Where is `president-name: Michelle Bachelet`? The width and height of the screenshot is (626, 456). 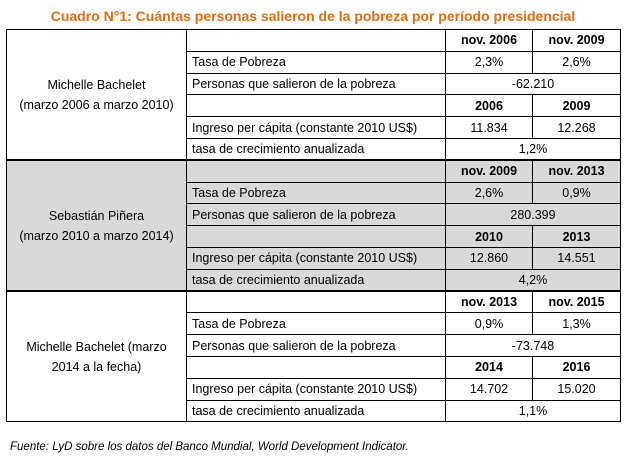
president-name: Michelle Bachelet is located at coordinates (96, 84).